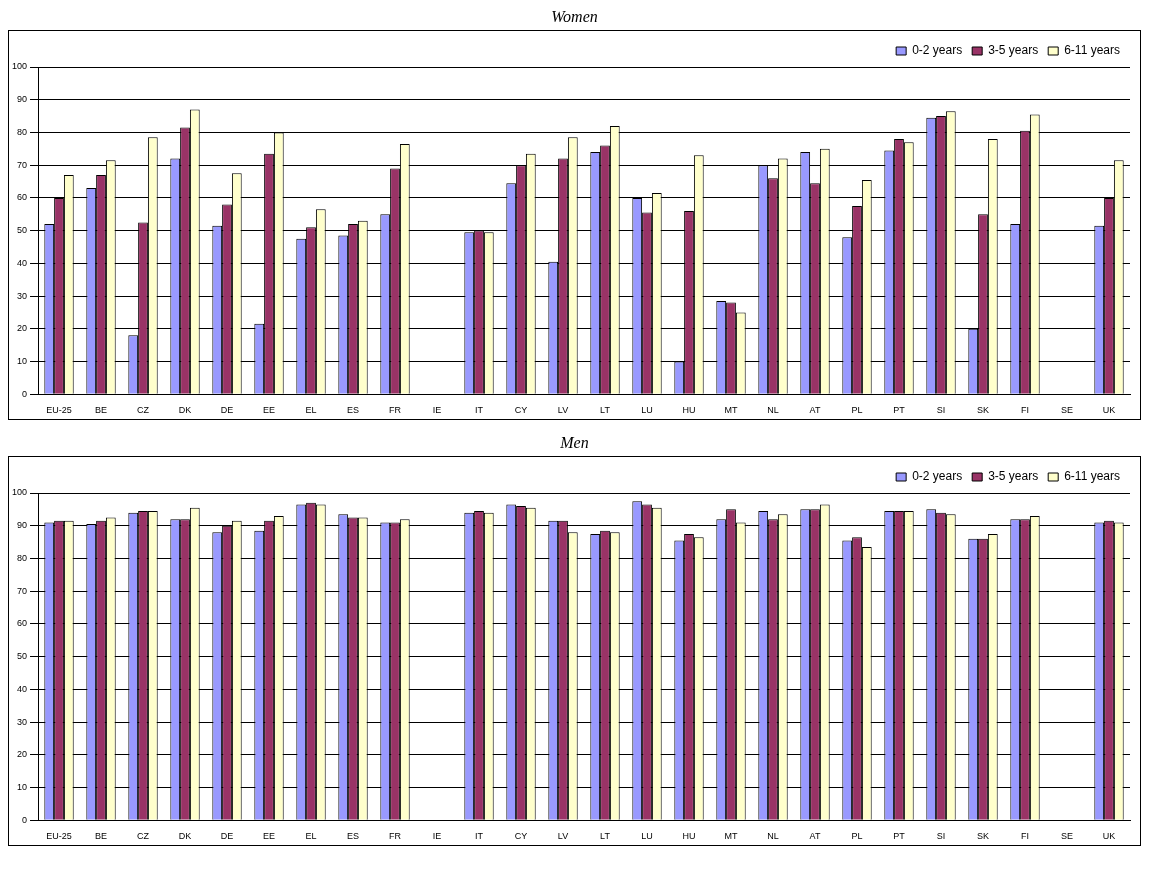 The width and height of the screenshot is (1149, 880). I want to click on chart-title: Women, so click(574, 17).